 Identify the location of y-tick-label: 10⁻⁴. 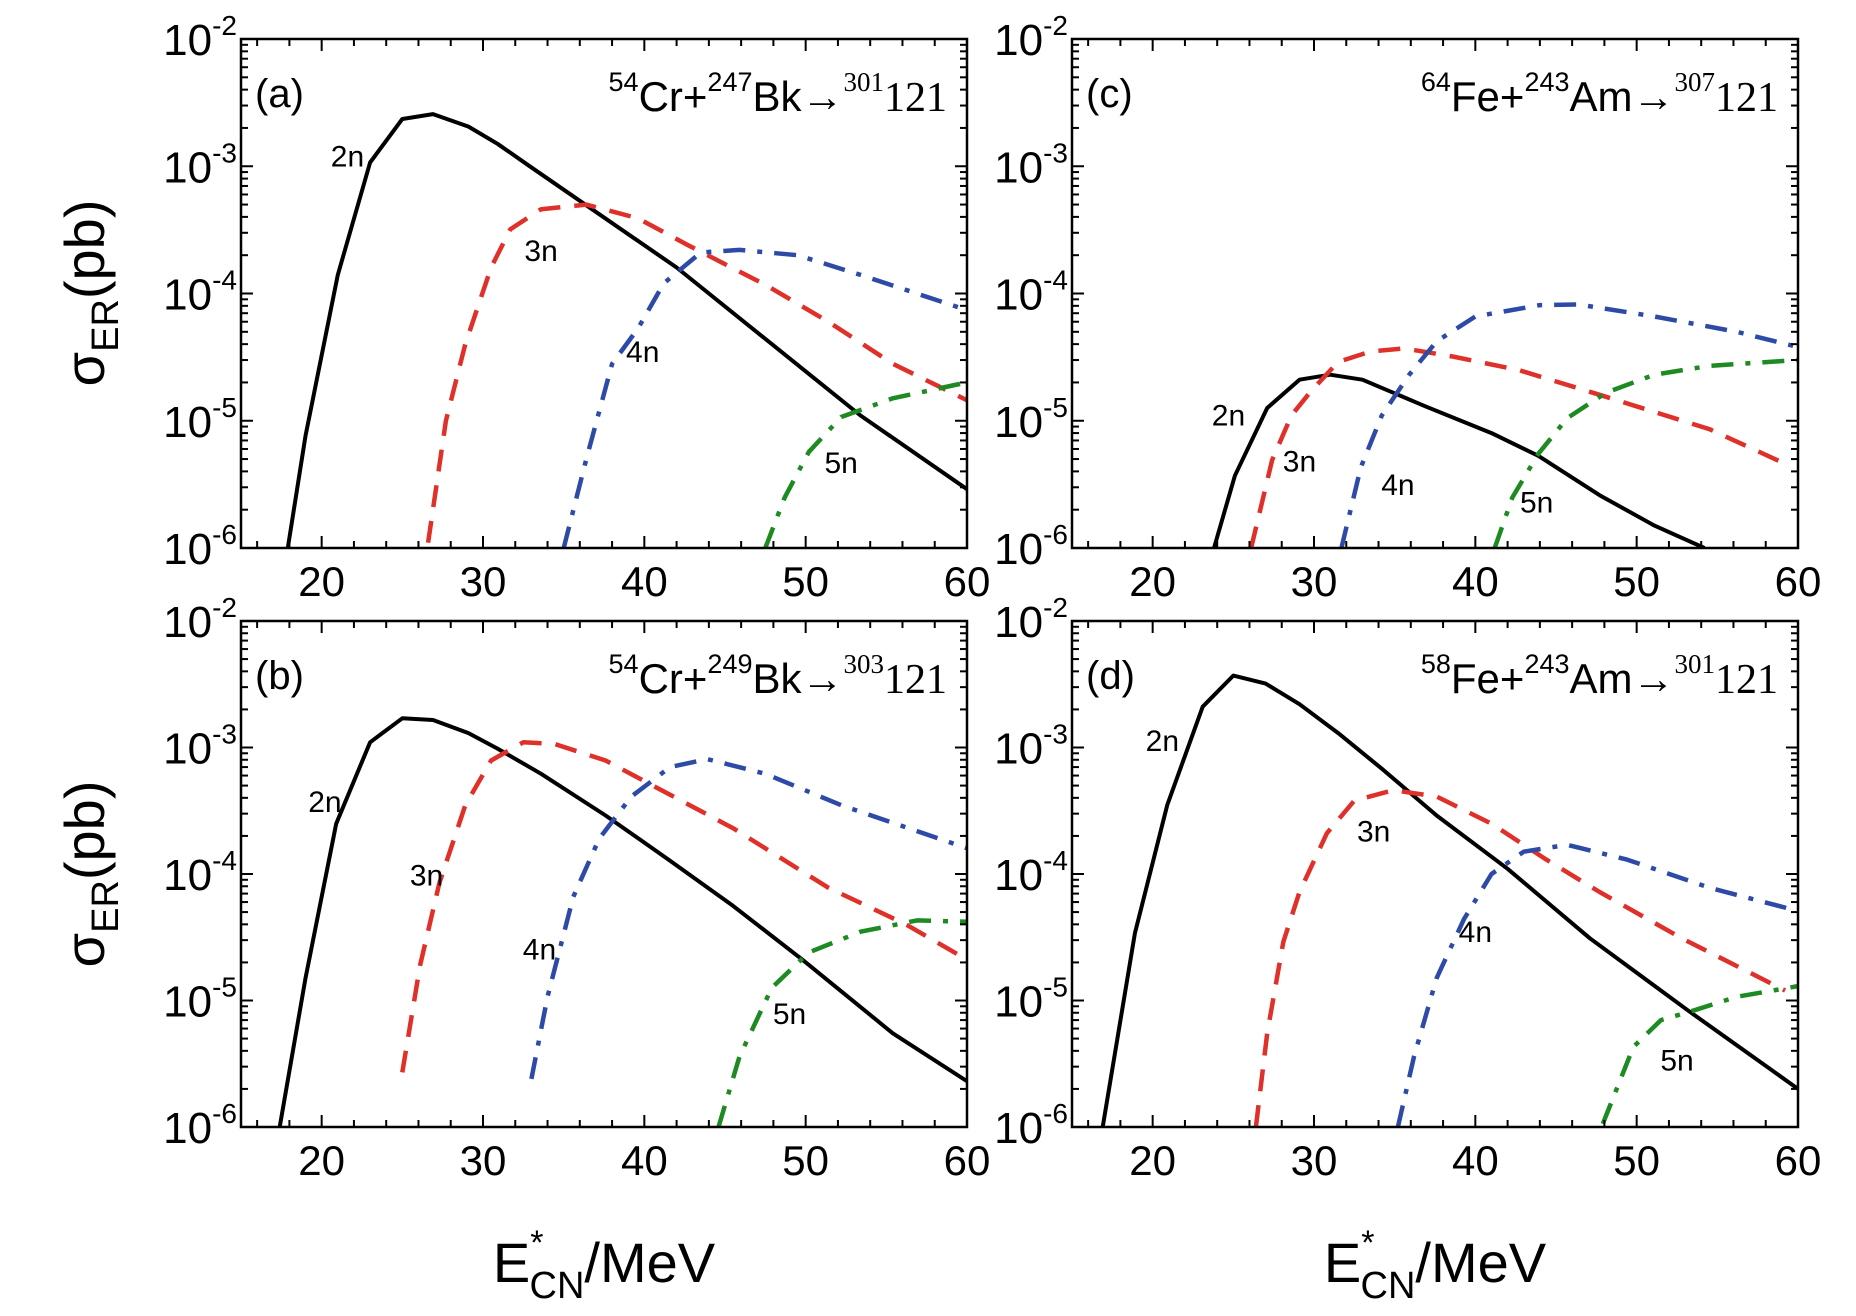
(1031, 872).